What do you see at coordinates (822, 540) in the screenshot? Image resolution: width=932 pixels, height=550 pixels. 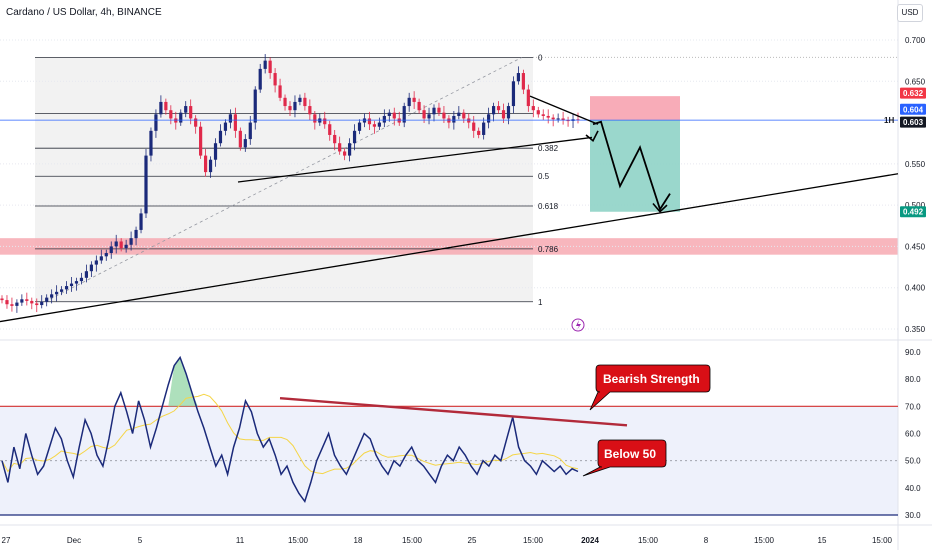 I see `time-axis-tick: 15` at bounding box center [822, 540].